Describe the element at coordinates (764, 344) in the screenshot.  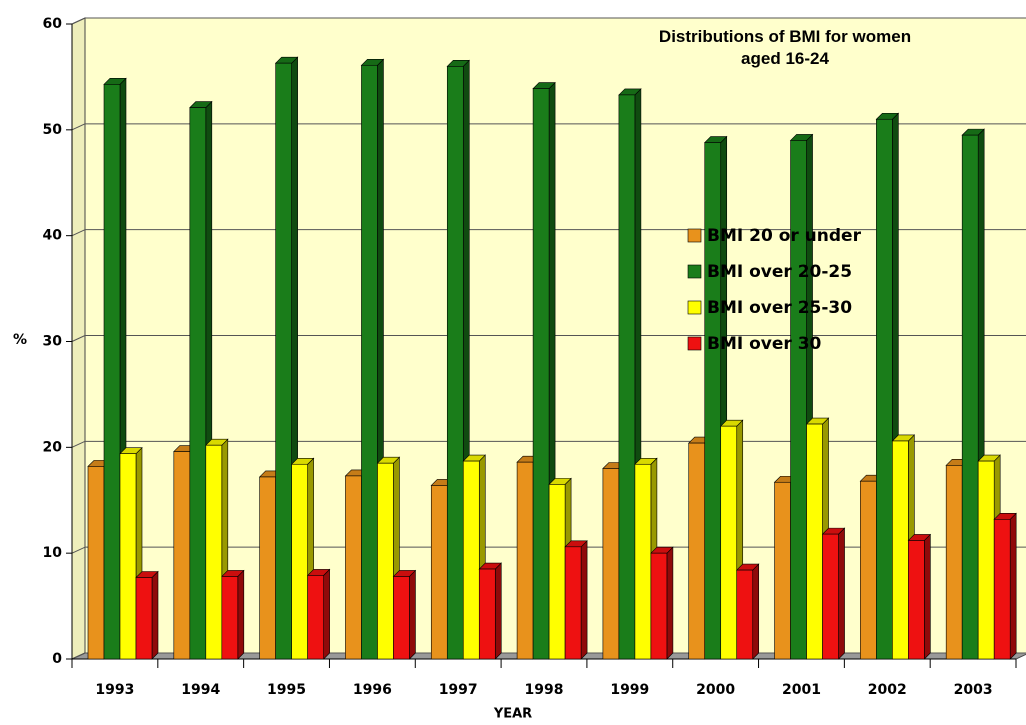
I see `legend-label: BMI over 30` at that location.